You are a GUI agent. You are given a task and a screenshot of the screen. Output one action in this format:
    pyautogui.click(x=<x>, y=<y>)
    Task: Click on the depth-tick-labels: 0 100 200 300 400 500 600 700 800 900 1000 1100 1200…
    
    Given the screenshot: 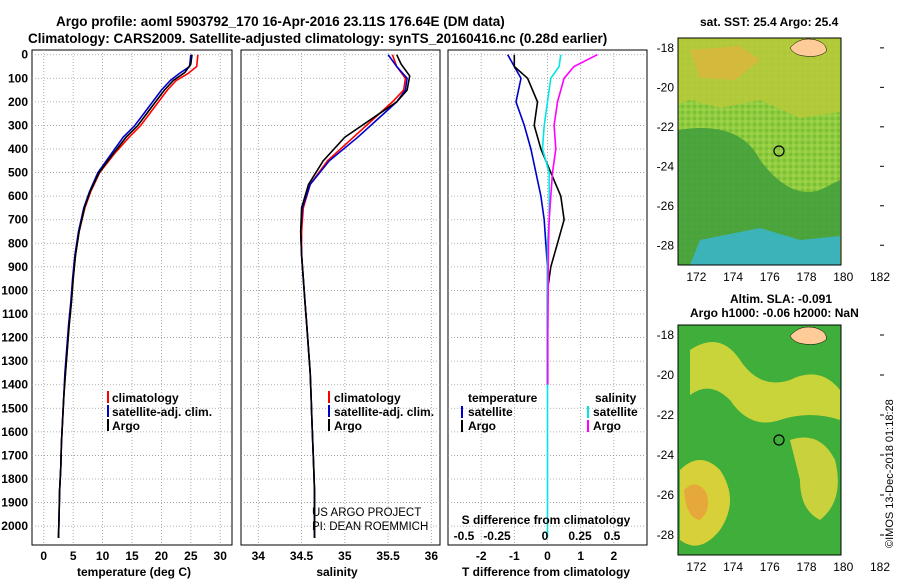 What is the action you would take?
    pyautogui.click(x=14, y=290)
    